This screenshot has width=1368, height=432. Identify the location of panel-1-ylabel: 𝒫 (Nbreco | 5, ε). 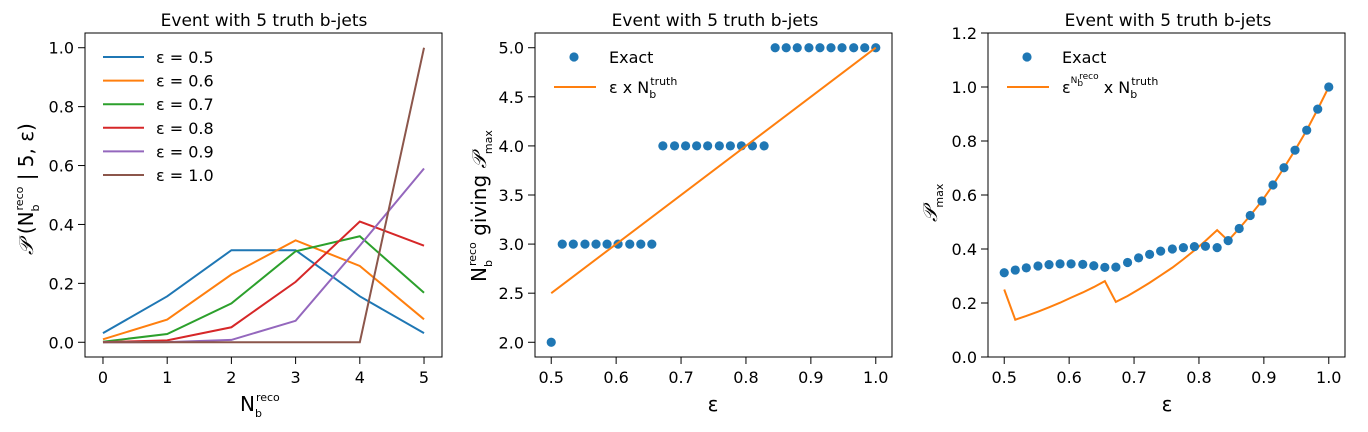
(27, 189).